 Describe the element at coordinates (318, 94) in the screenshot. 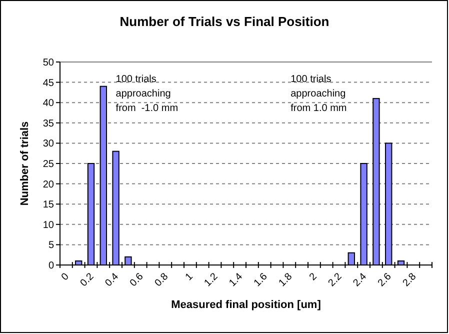

I see `annotation: 100 trials approaching from 1.0 mm` at that location.